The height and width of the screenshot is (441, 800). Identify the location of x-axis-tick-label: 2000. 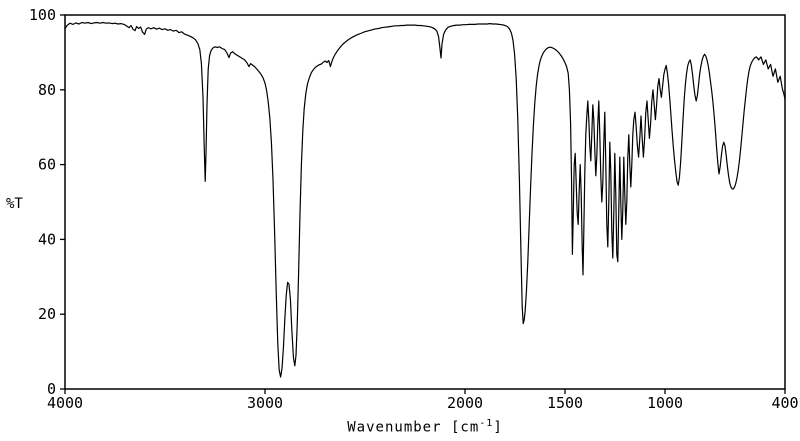
(465, 403).